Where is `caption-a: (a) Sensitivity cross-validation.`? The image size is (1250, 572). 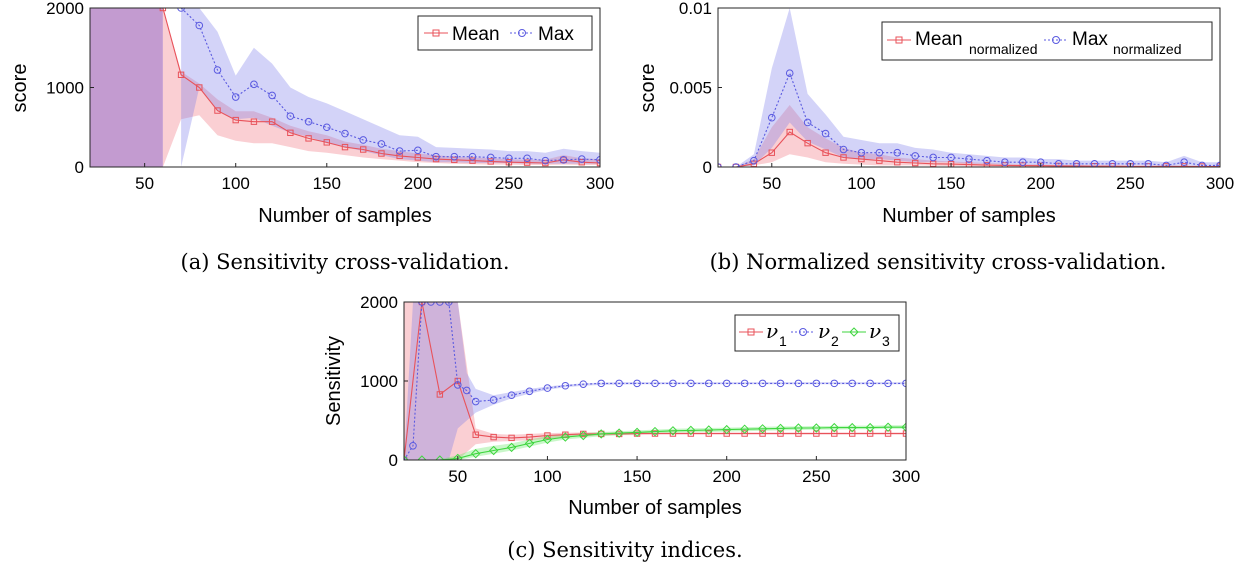 caption-a: (a) Sensitivity cross-validation. is located at coordinates (345, 262).